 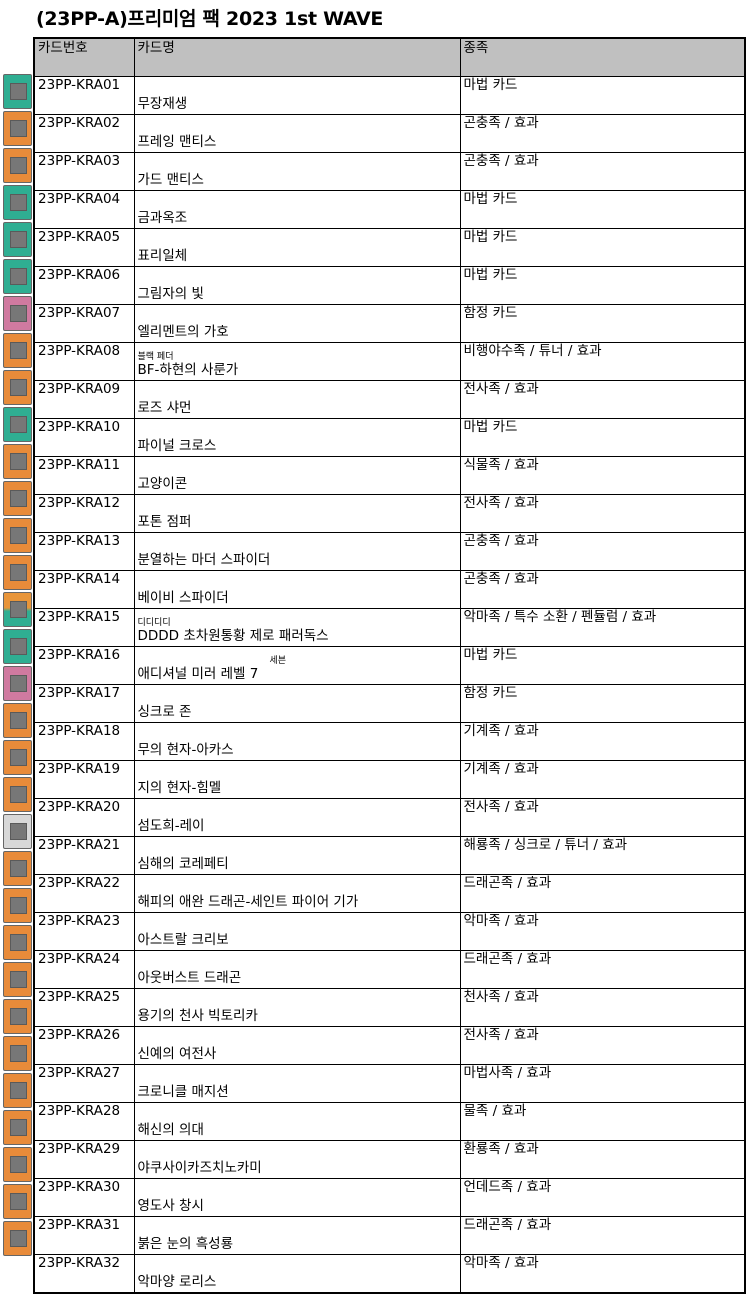 What do you see at coordinates (602, 589) in the screenshot?
I see `card-type: 곤충족 / 효과` at bounding box center [602, 589].